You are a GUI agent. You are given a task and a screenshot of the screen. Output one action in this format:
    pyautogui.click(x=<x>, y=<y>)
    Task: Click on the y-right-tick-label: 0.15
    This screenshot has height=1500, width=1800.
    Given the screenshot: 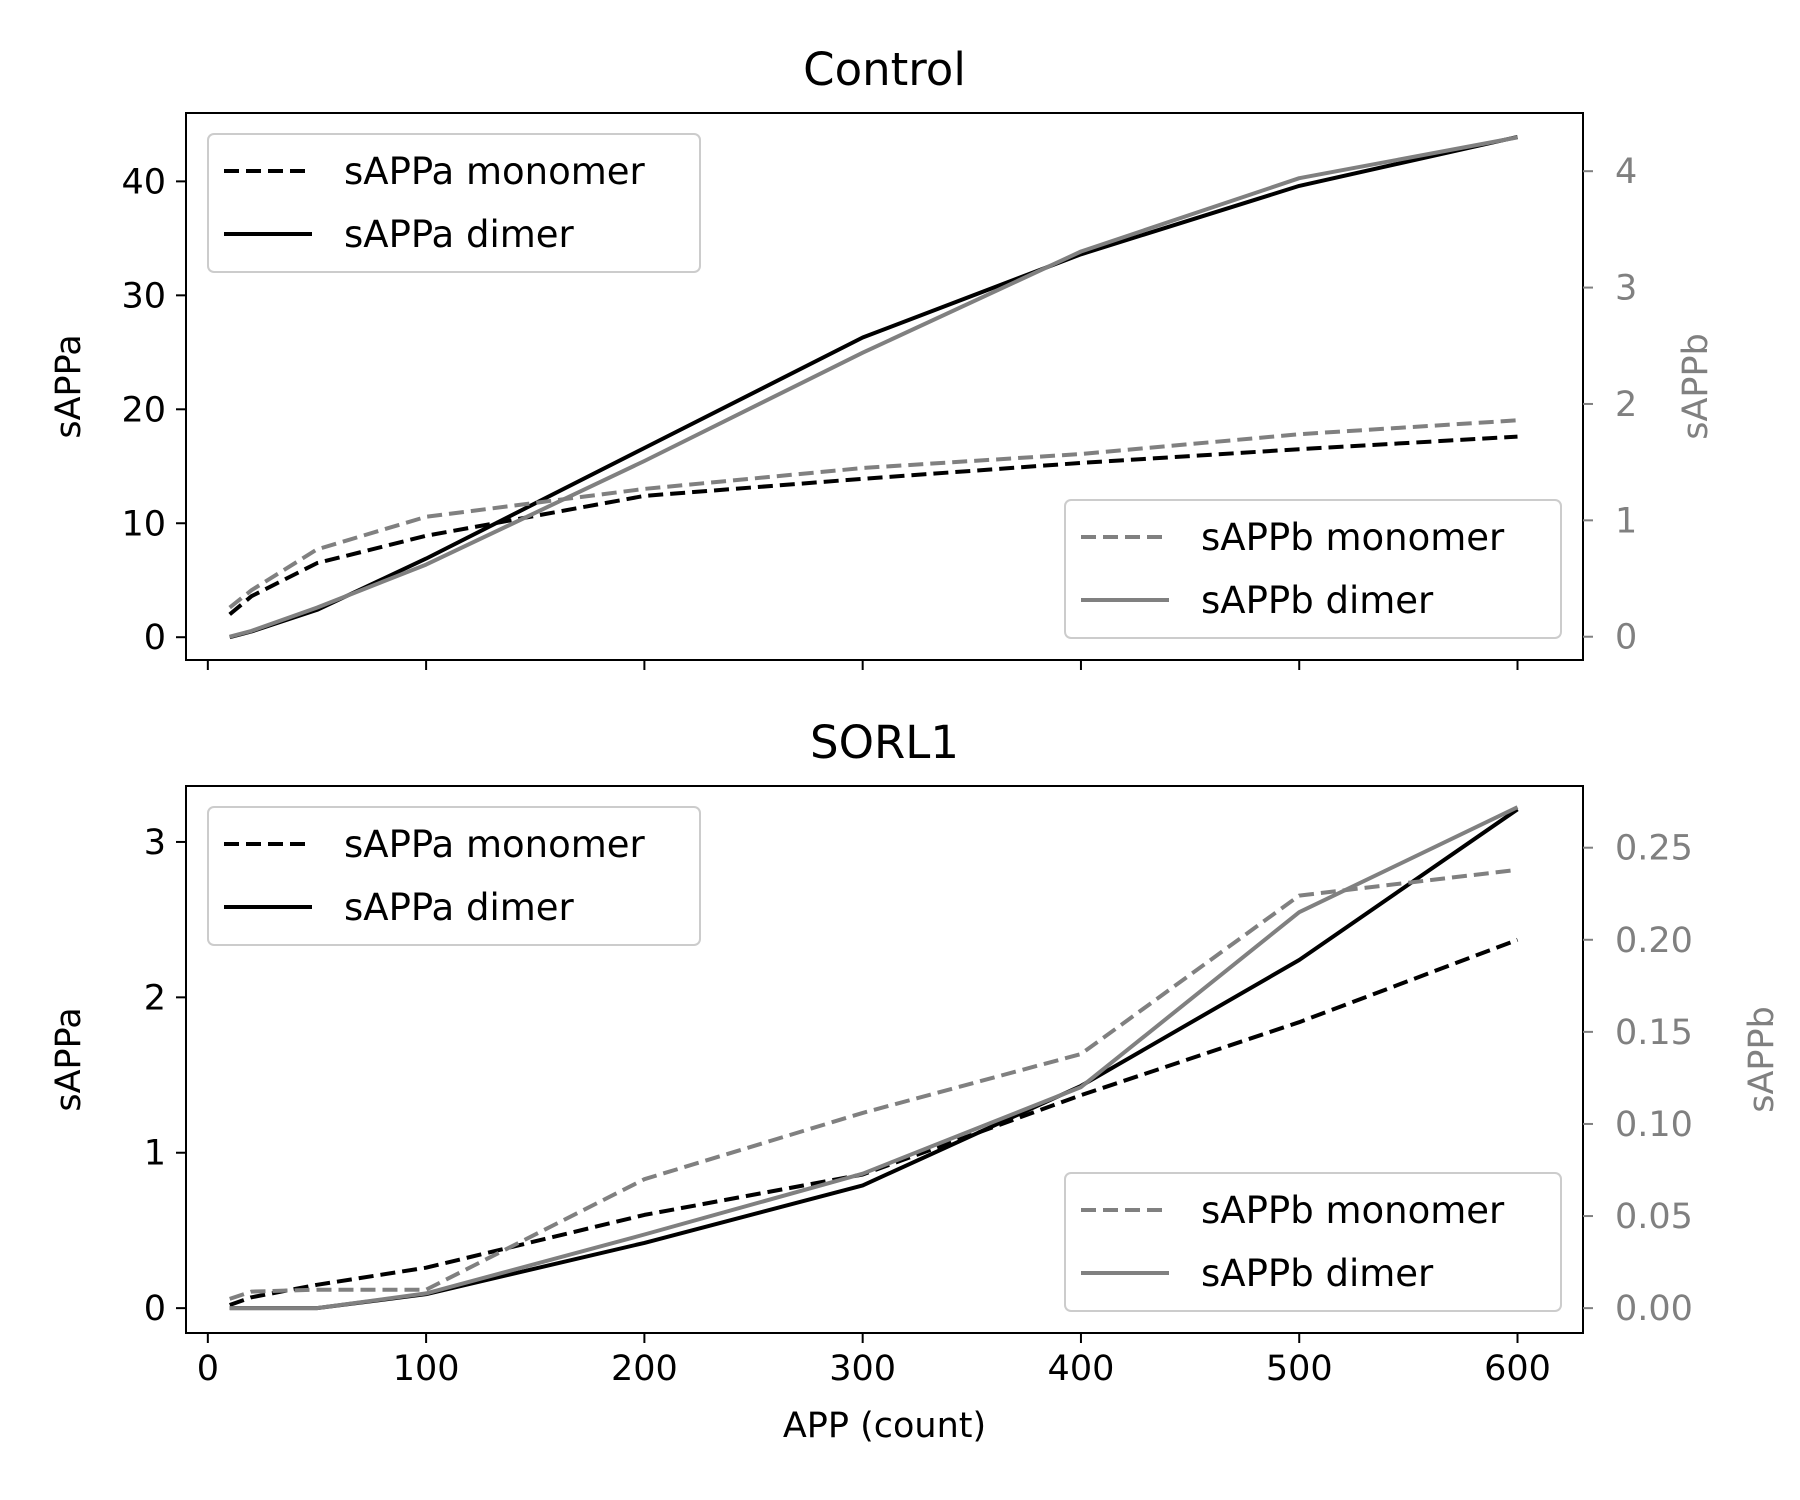 What is the action you would take?
    pyautogui.click(x=1654, y=1033)
    